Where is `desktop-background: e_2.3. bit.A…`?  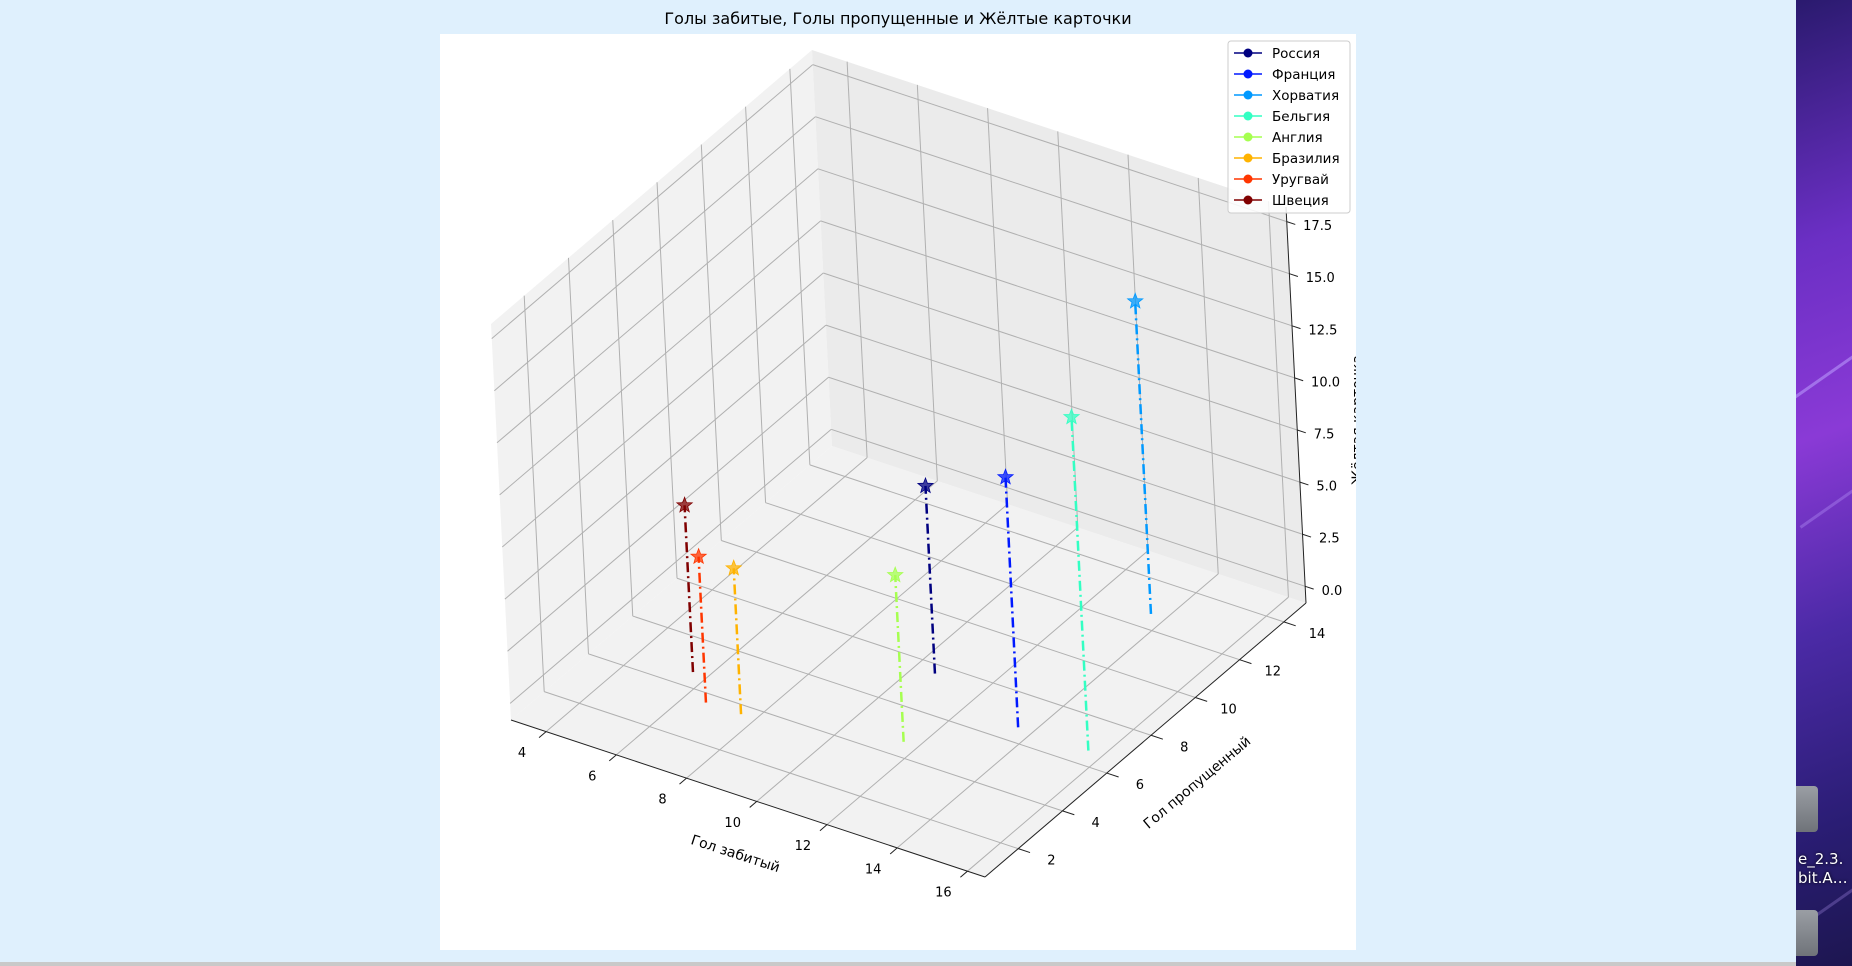 desktop-background: e_2.3. bit.A… is located at coordinates (1824, 483).